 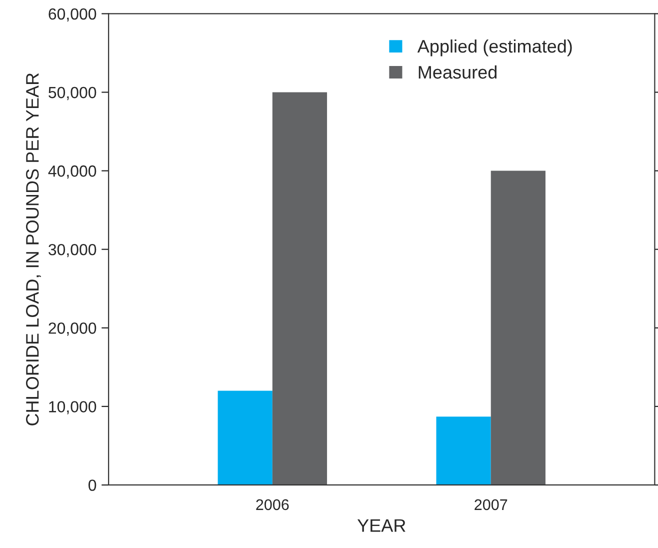 What do you see at coordinates (72, 15) in the screenshot?
I see `y-tick-label: 60,000` at bounding box center [72, 15].